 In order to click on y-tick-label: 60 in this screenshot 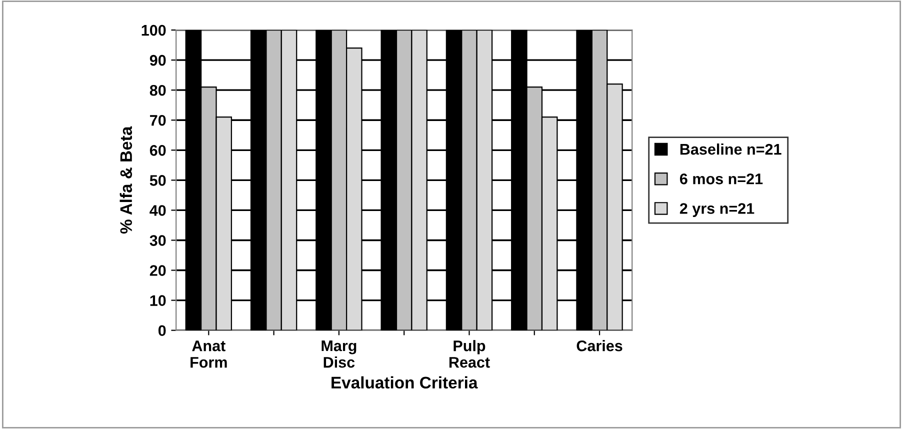, I will do `click(158, 150)`.